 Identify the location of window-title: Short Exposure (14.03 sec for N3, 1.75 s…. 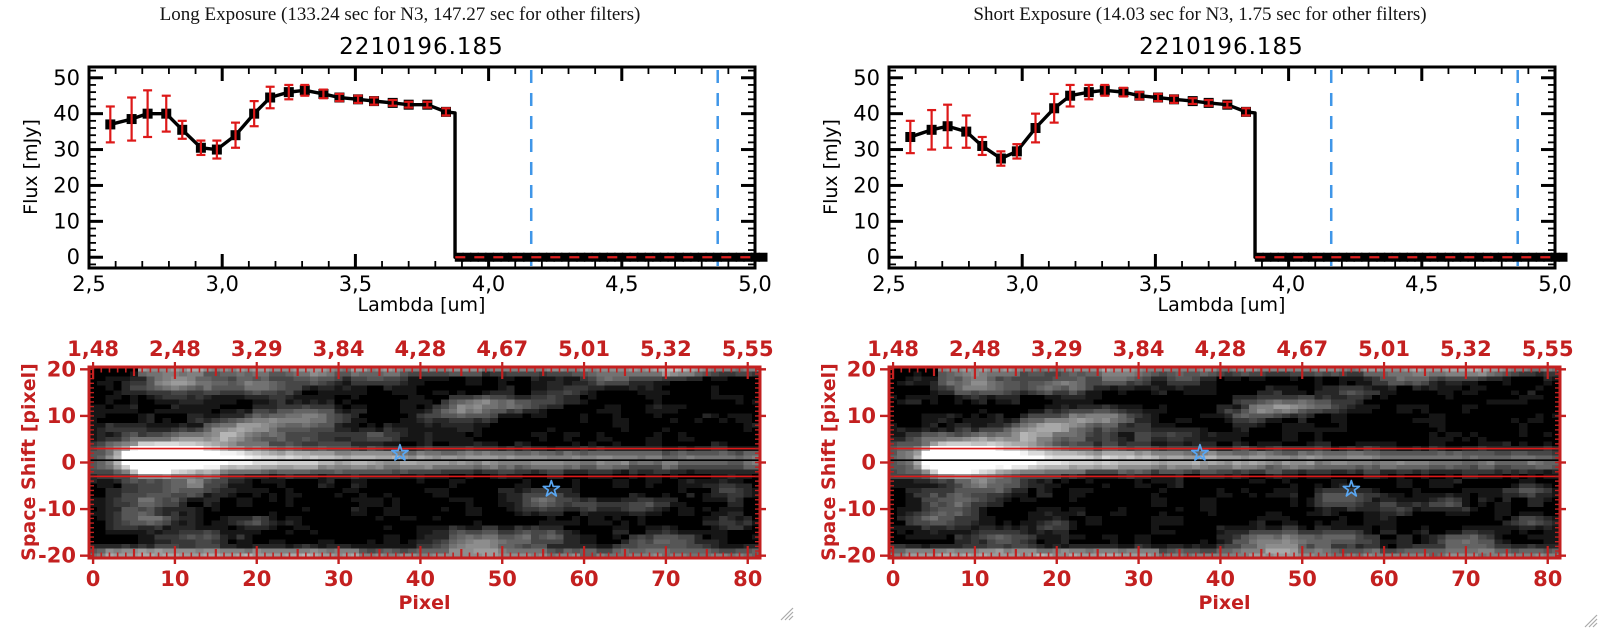
(1200, 14).